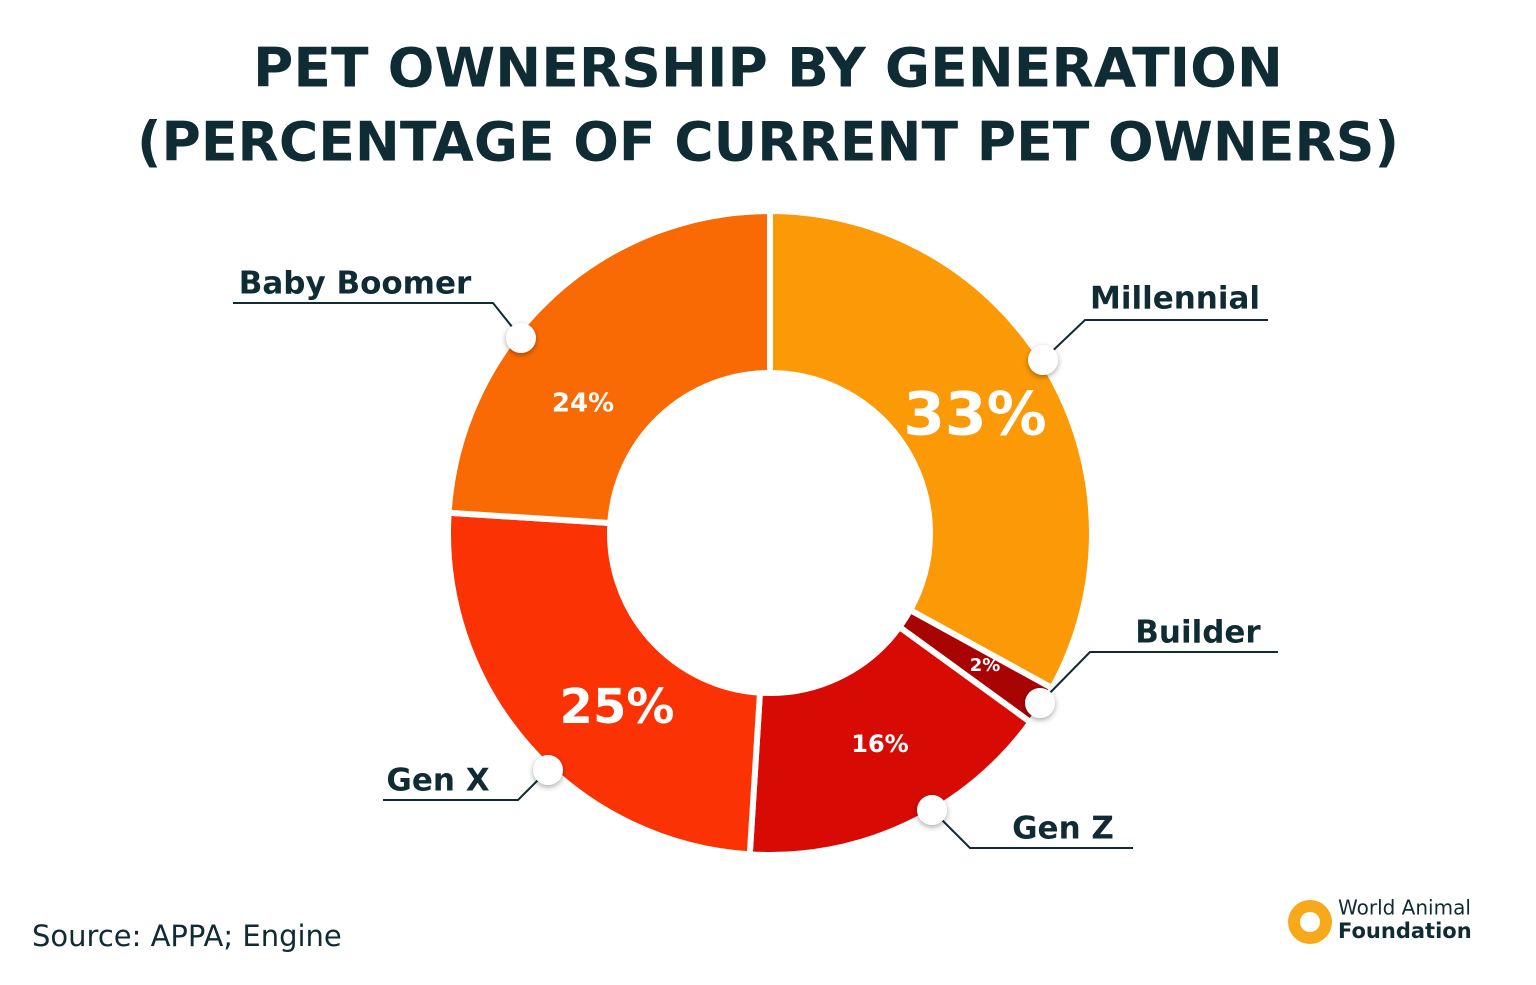 This screenshot has height=985, width=1536. Describe the element at coordinates (355, 284) in the screenshot. I see `category-label: Baby Boomer` at that location.